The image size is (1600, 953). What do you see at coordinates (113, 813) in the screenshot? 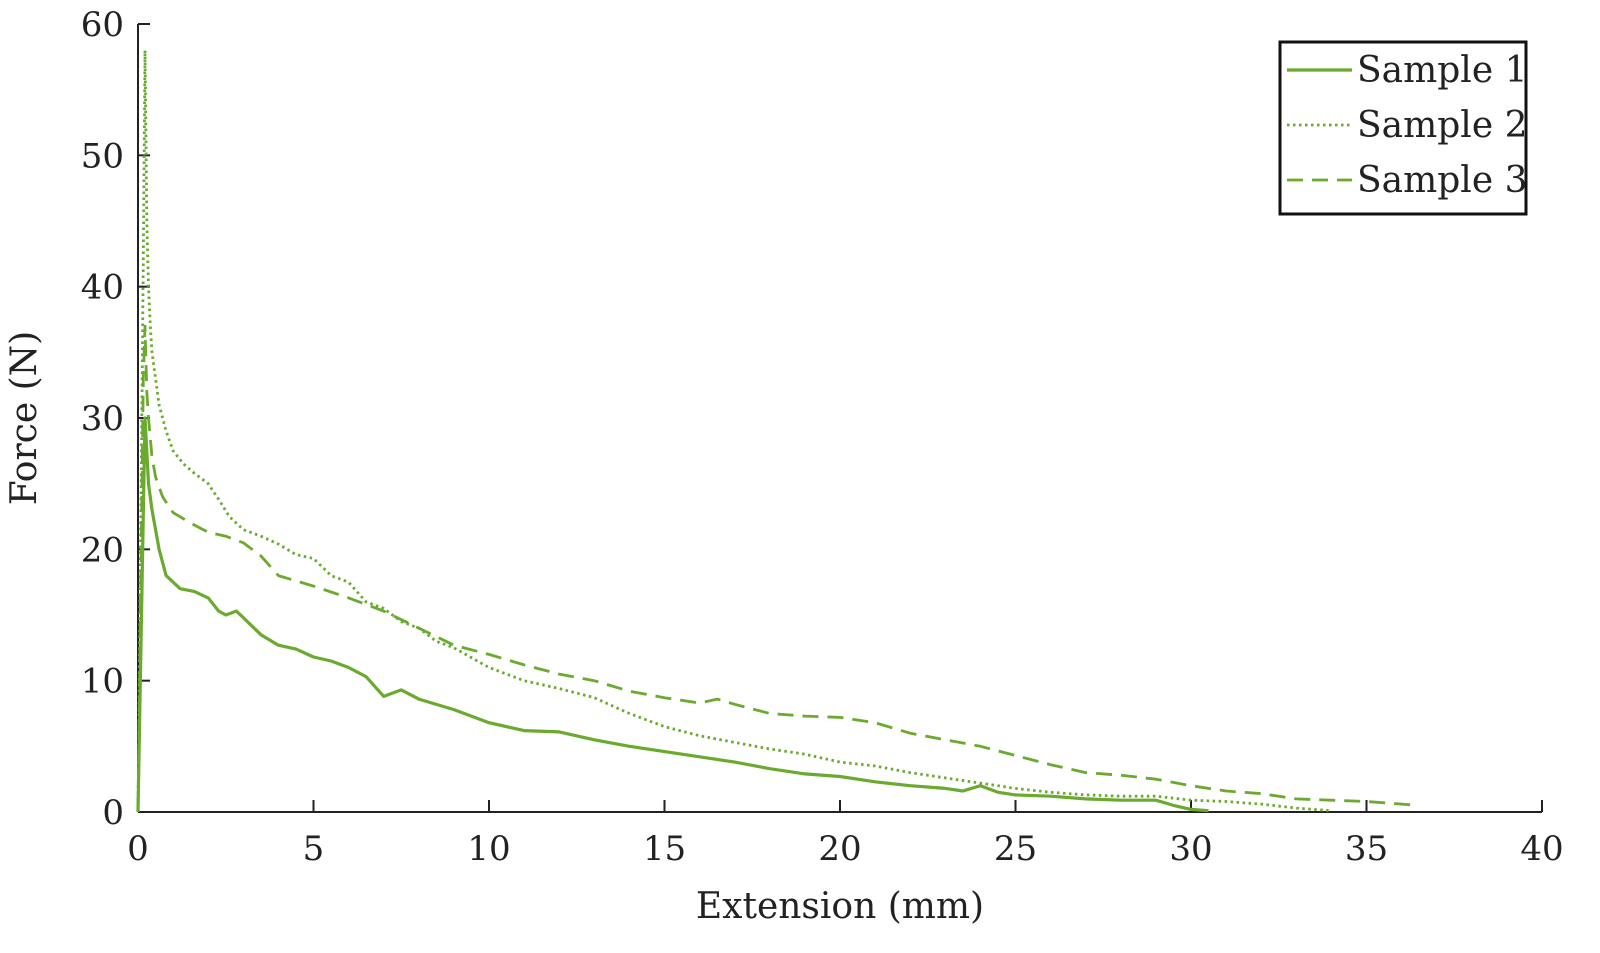
I see `y-tick-label: 0` at bounding box center [113, 813].